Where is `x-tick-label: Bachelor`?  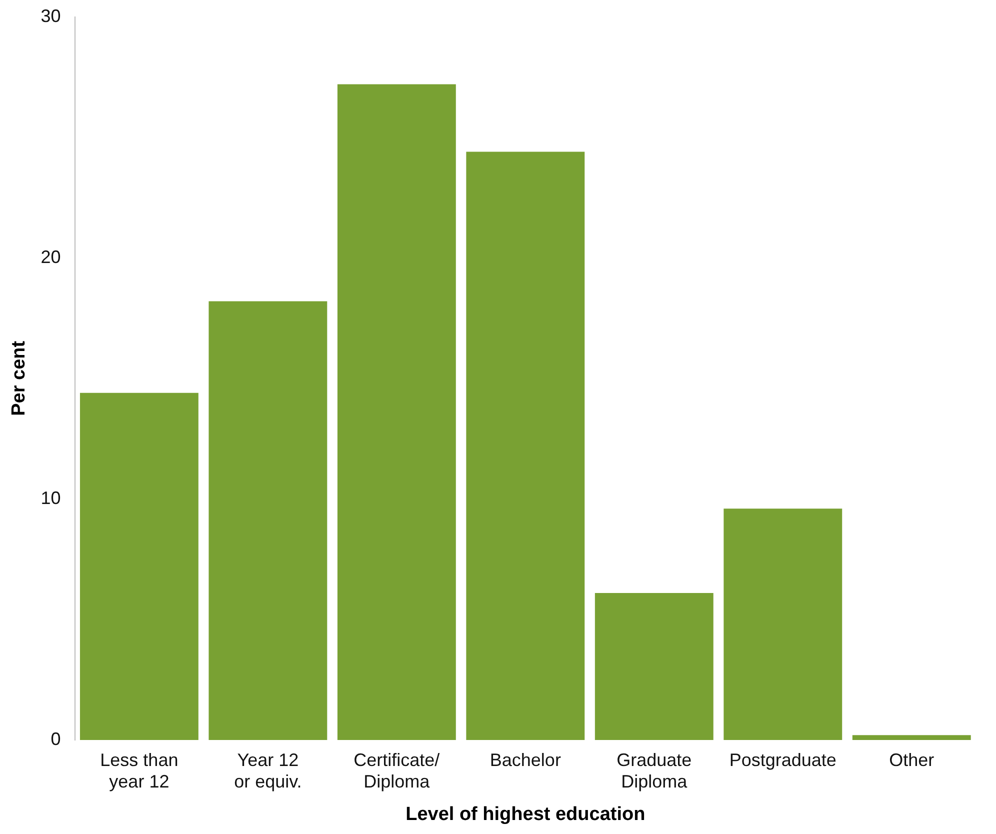 x-tick-label: Bachelor is located at coordinates (525, 760).